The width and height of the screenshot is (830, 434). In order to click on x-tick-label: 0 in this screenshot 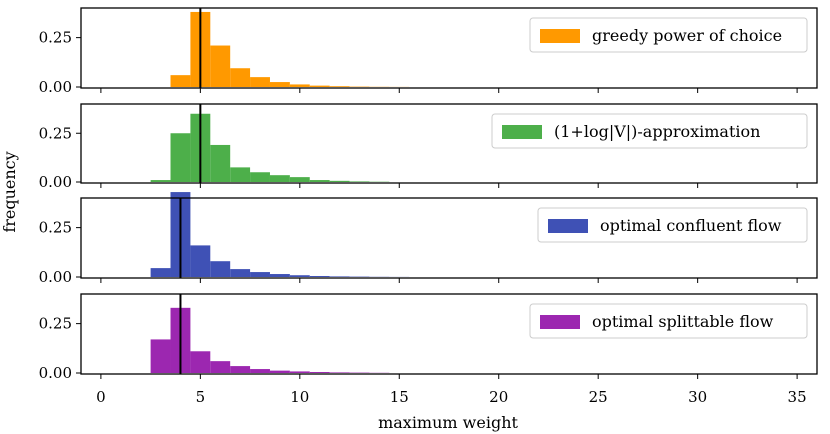, I will do `click(101, 397)`.